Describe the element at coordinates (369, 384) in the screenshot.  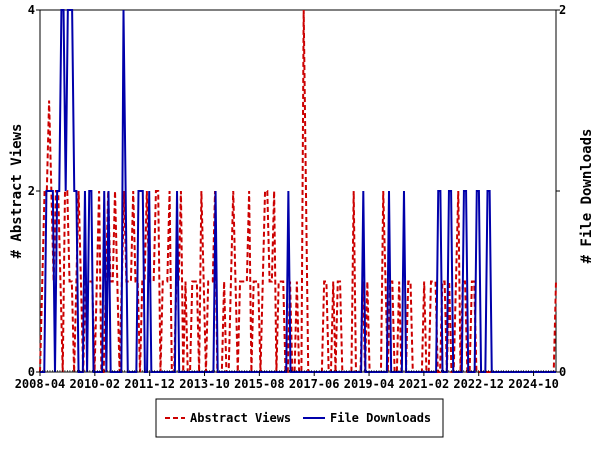
I see `x-tick-label: 2019-04` at that location.